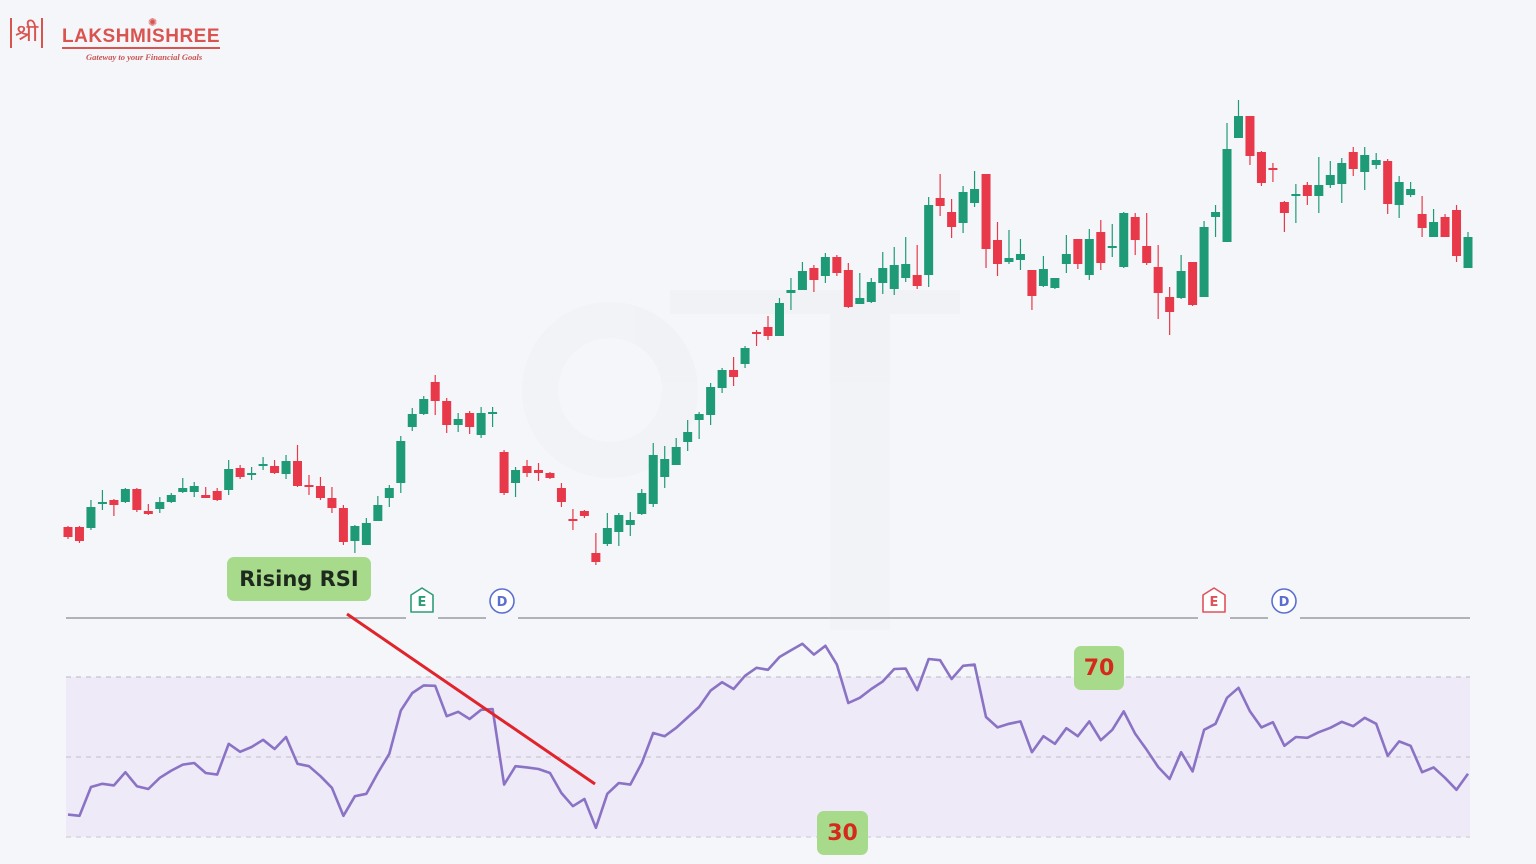 The height and width of the screenshot is (864, 1536). What do you see at coordinates (141, 37) in the screenshot?
I see `logo-name: LAKSHMISHREE` at bounding box center [141, 37].